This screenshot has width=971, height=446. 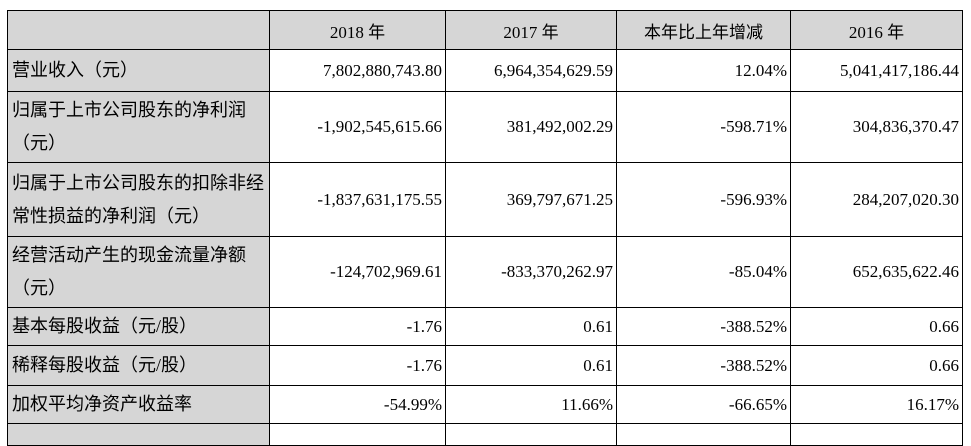 What do you see at coordinates (138, 326) in the screenshot?
I see `row-label: 基本每股收益（元/股）` at bounding box center [138, 326].